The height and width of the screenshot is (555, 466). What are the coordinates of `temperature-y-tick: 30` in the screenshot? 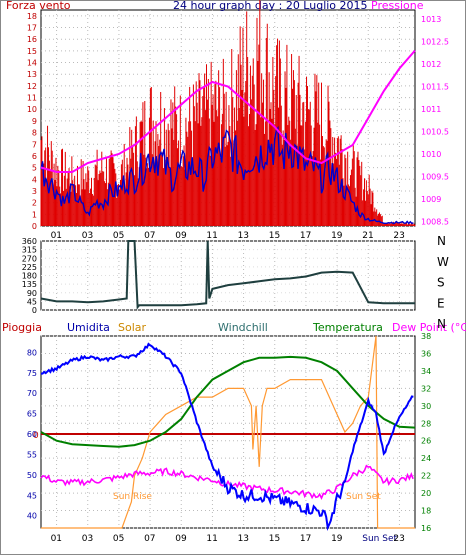 It's located at (426, 406).